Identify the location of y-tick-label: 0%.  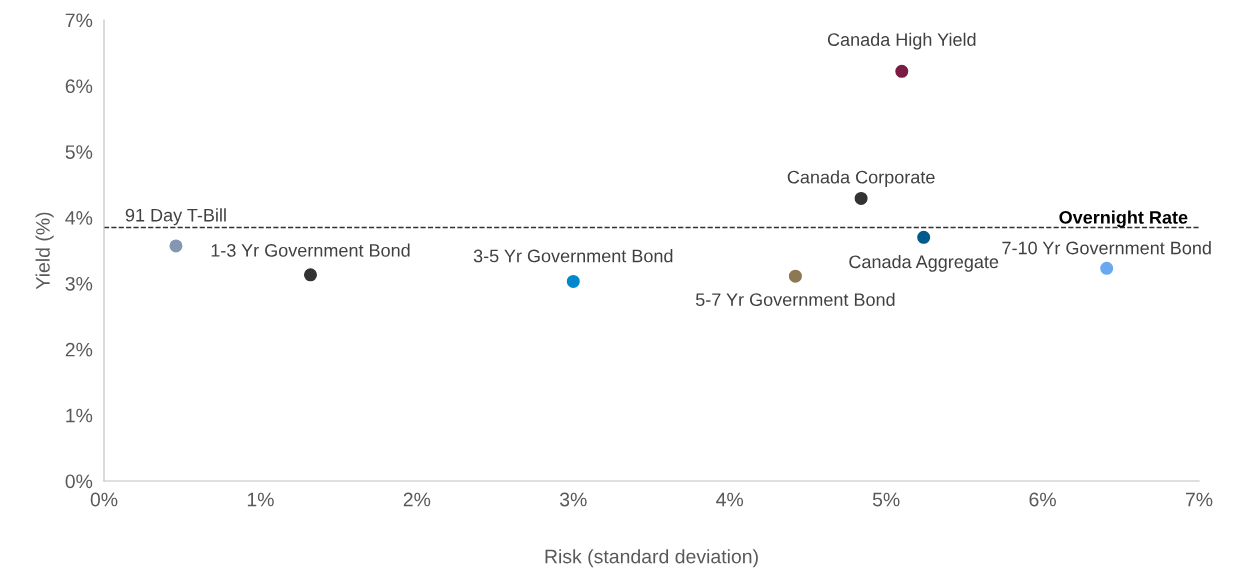
(79, 481).